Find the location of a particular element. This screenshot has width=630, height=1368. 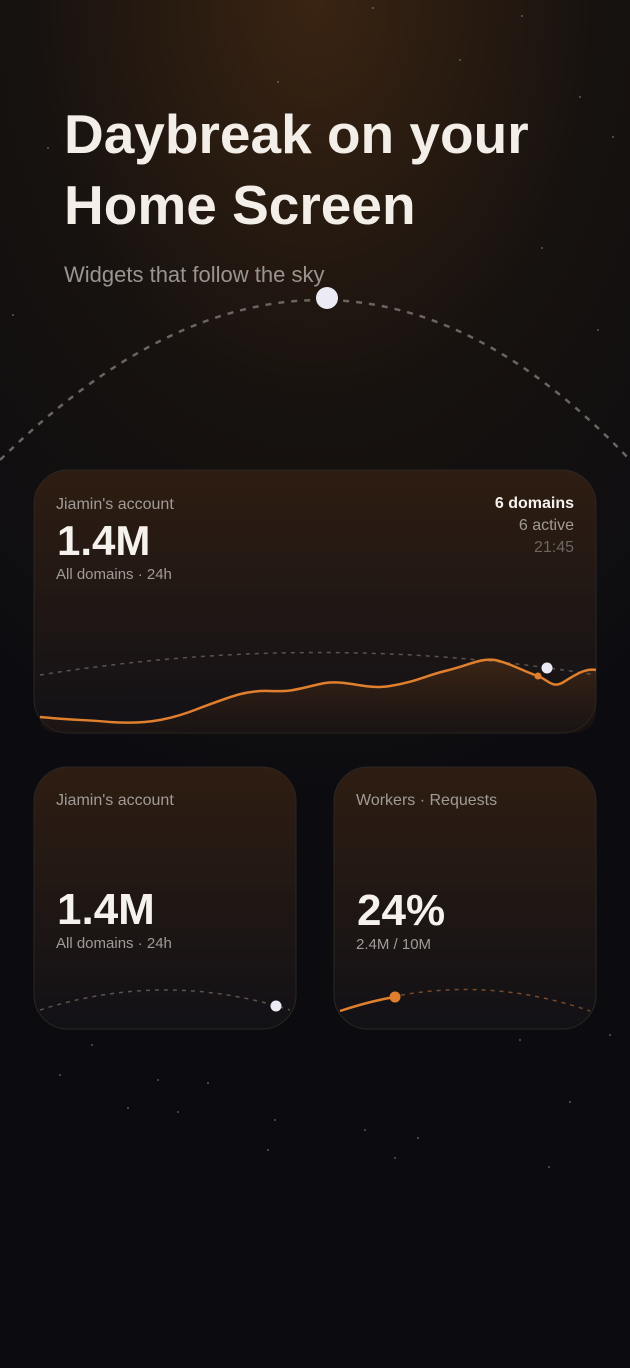

caption: 2.4M / 10M is located at coordinates (393, 944).